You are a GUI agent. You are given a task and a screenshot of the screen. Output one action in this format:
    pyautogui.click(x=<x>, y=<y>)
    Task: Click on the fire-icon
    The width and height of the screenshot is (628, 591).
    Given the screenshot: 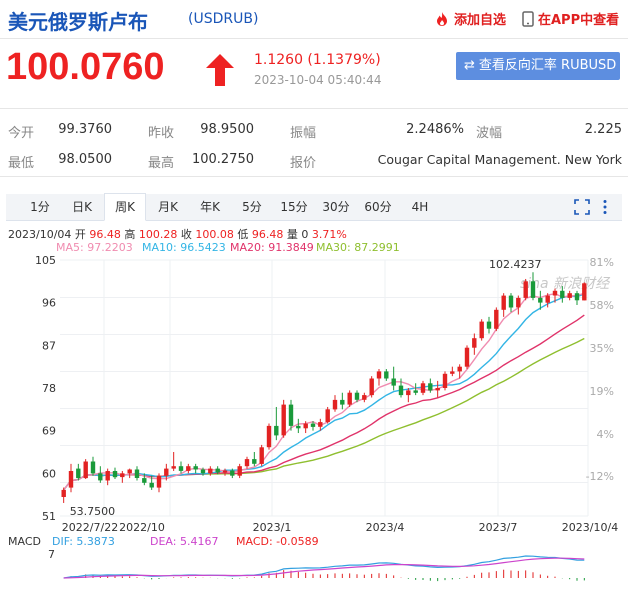 What is the action you would take?
    pyautogui.click(x=442, y=21)
    